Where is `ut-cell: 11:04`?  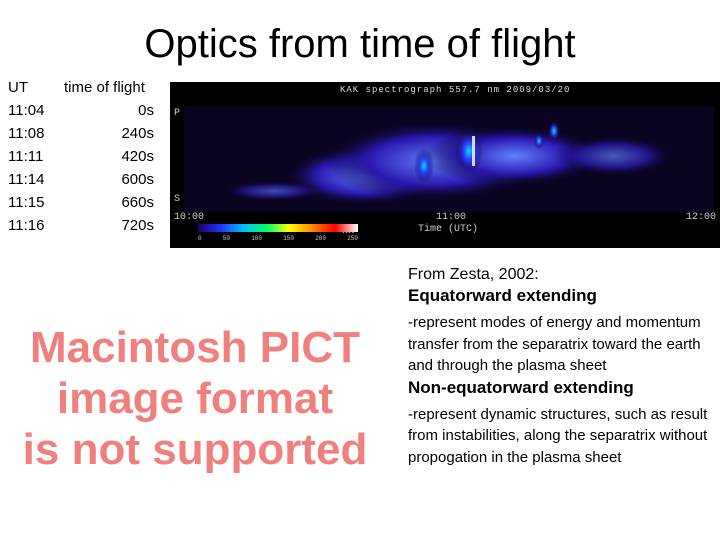 ut-cell: 11:04 is located at coordinates (26, 110).